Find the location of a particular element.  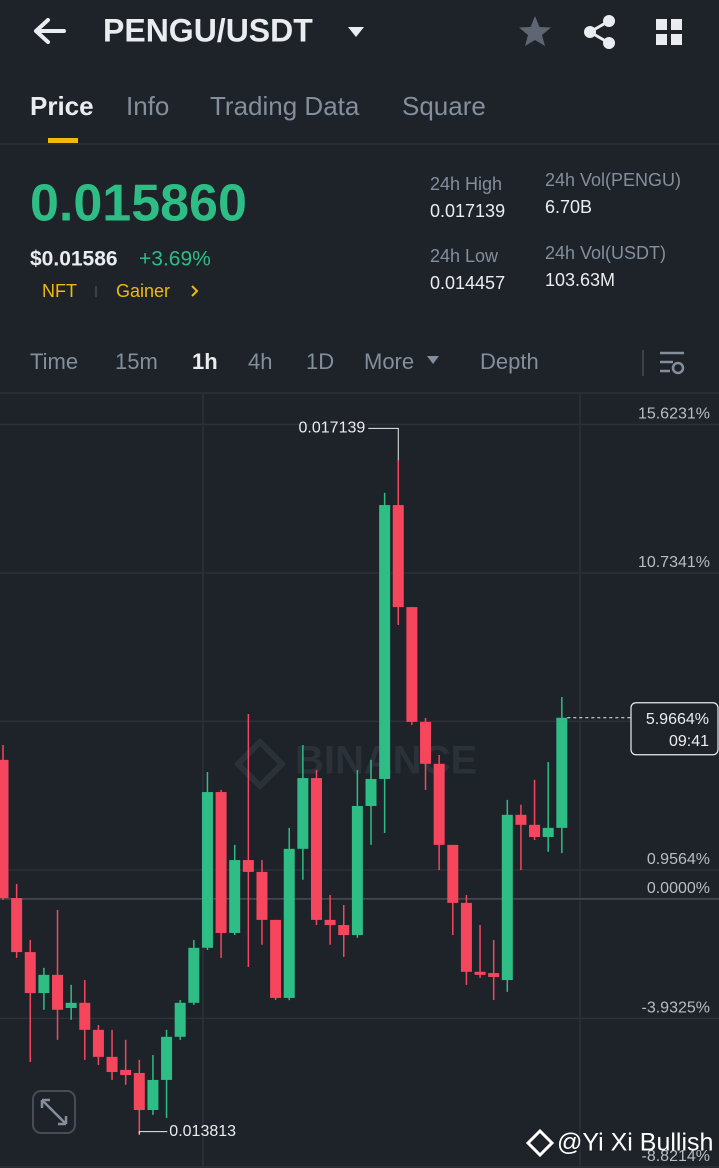

interval-tab: 15m is located at coordinates (136, 361).